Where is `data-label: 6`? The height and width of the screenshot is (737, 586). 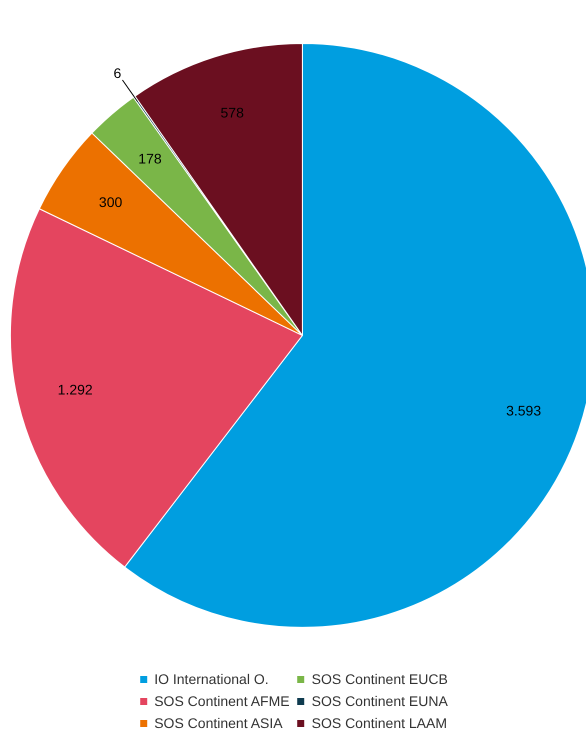 data-label: 6 is located at coordinates (118, 72).